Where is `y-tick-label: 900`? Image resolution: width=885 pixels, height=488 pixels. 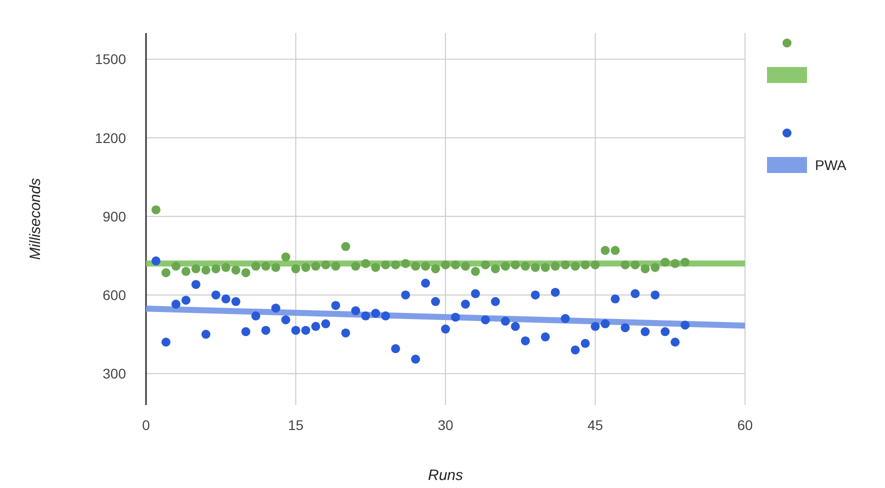
y-tick-label: 900 is located at coordinates (114, 216).